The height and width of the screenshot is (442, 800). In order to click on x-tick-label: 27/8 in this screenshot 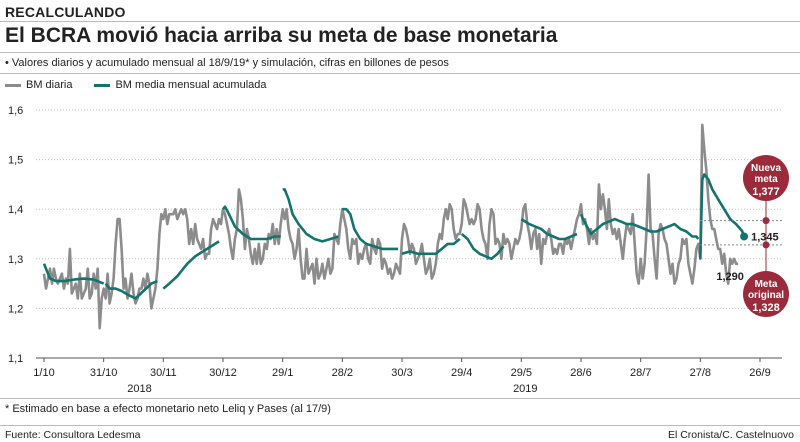, I will do `click(700, 373)`.